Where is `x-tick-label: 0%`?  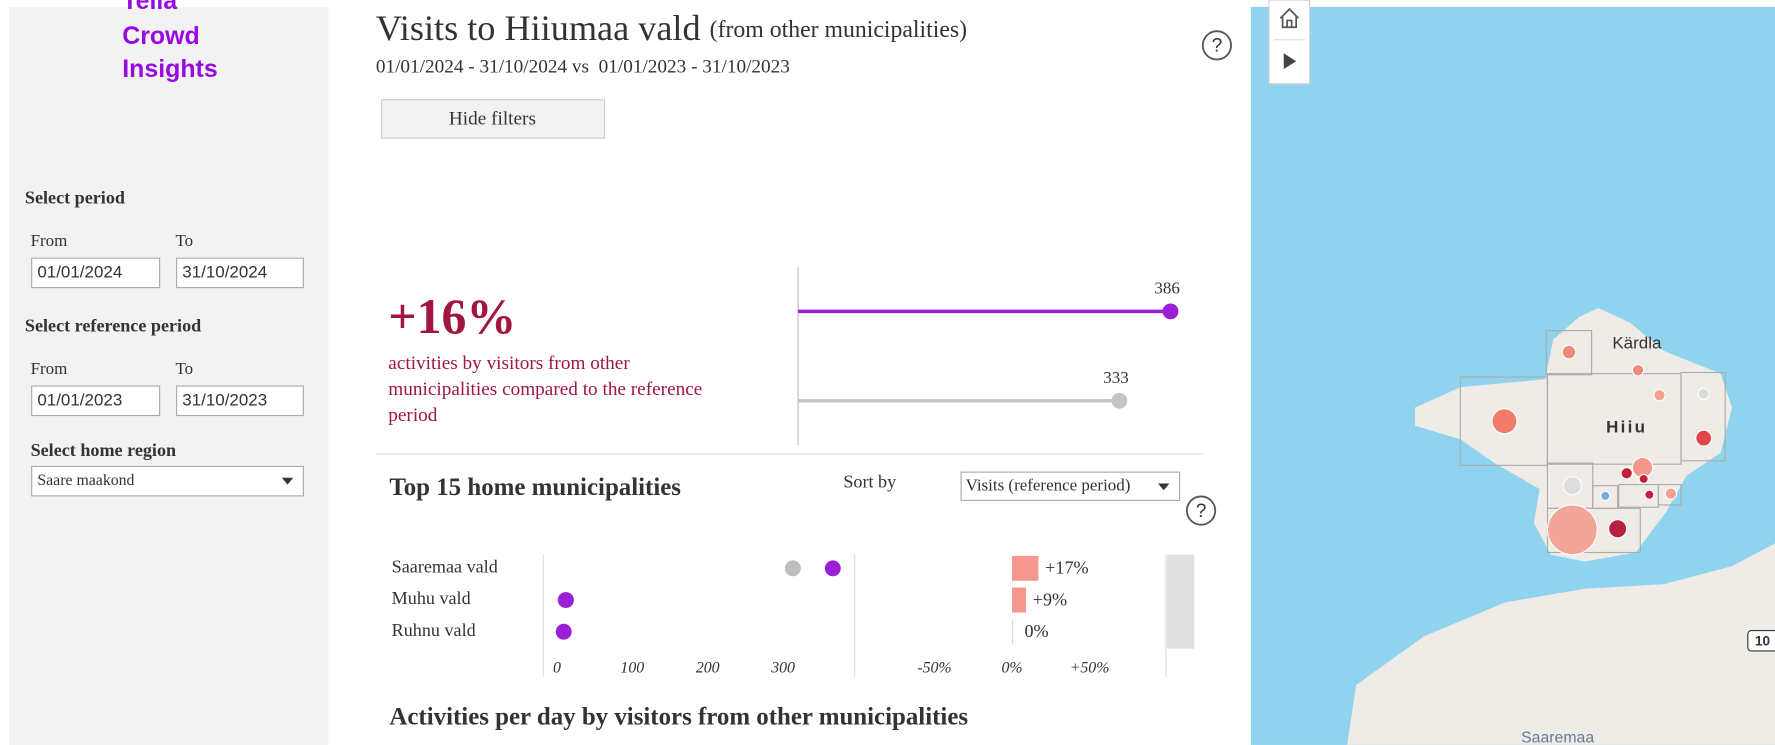
x-tick-label: 0% is located at coordinates (1011, 668).